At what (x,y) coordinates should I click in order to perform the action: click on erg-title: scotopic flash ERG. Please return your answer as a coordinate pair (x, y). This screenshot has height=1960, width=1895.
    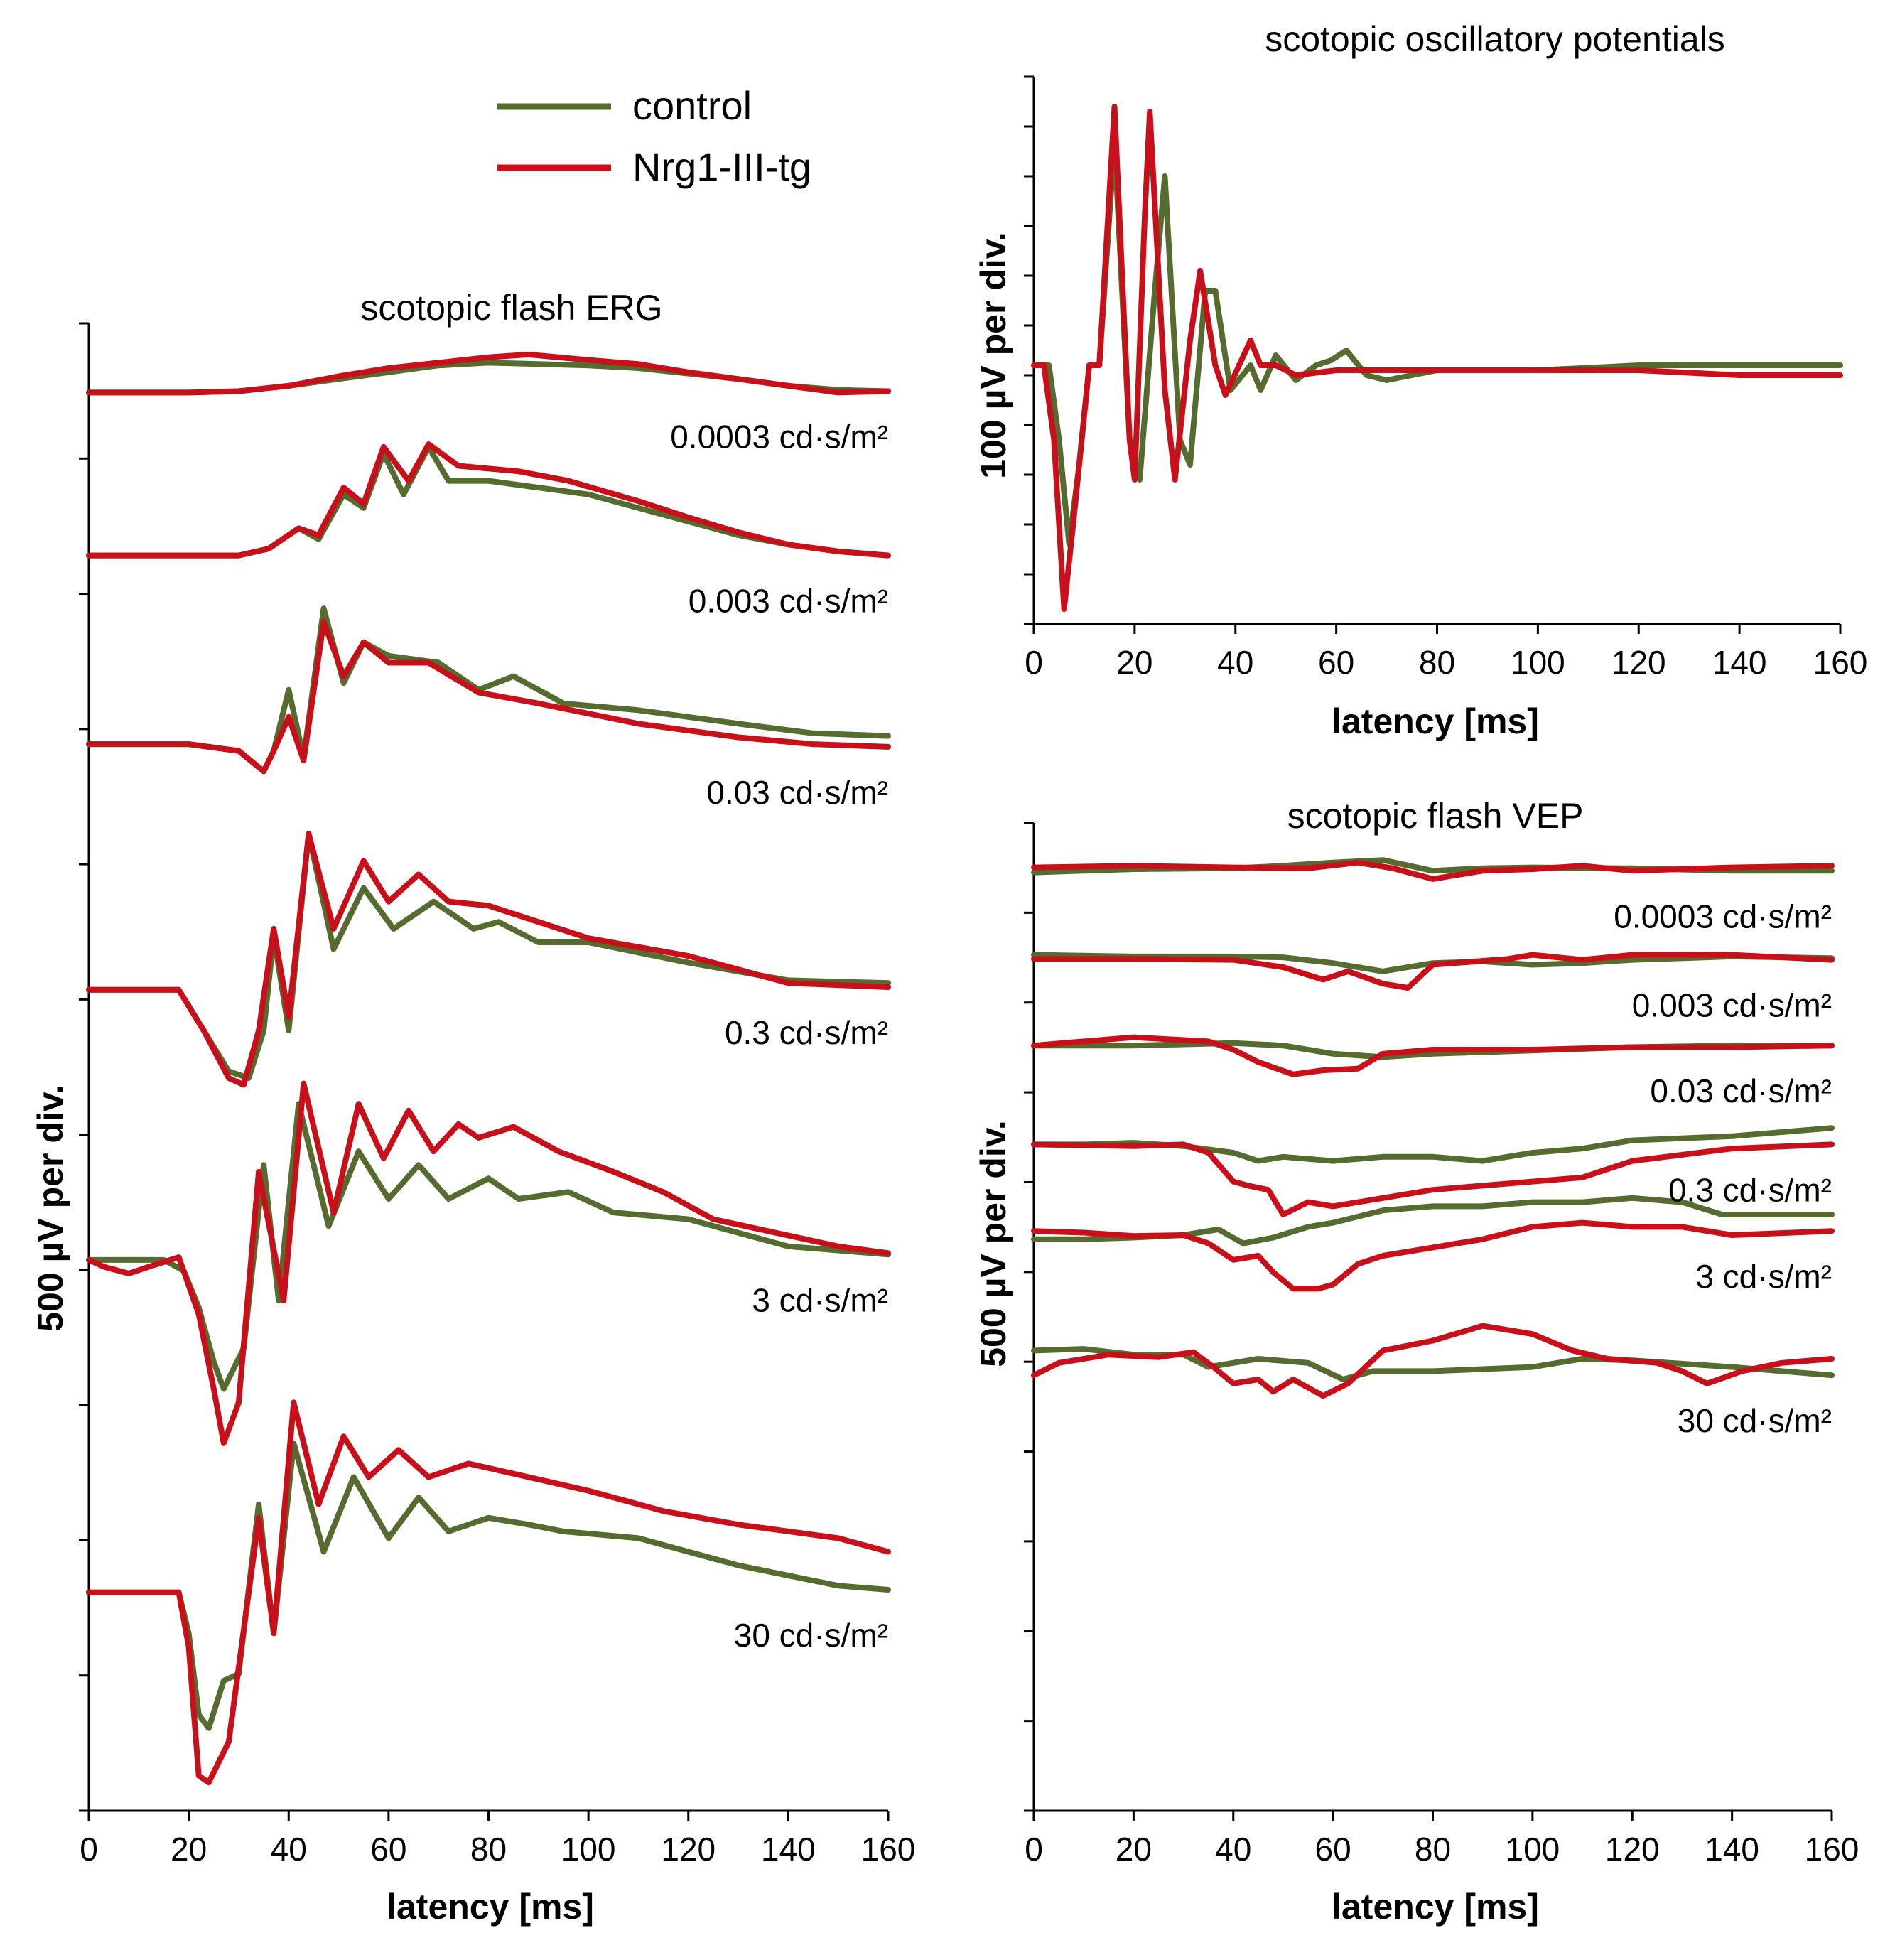
    Looking at the image, I should click on (511, 308).